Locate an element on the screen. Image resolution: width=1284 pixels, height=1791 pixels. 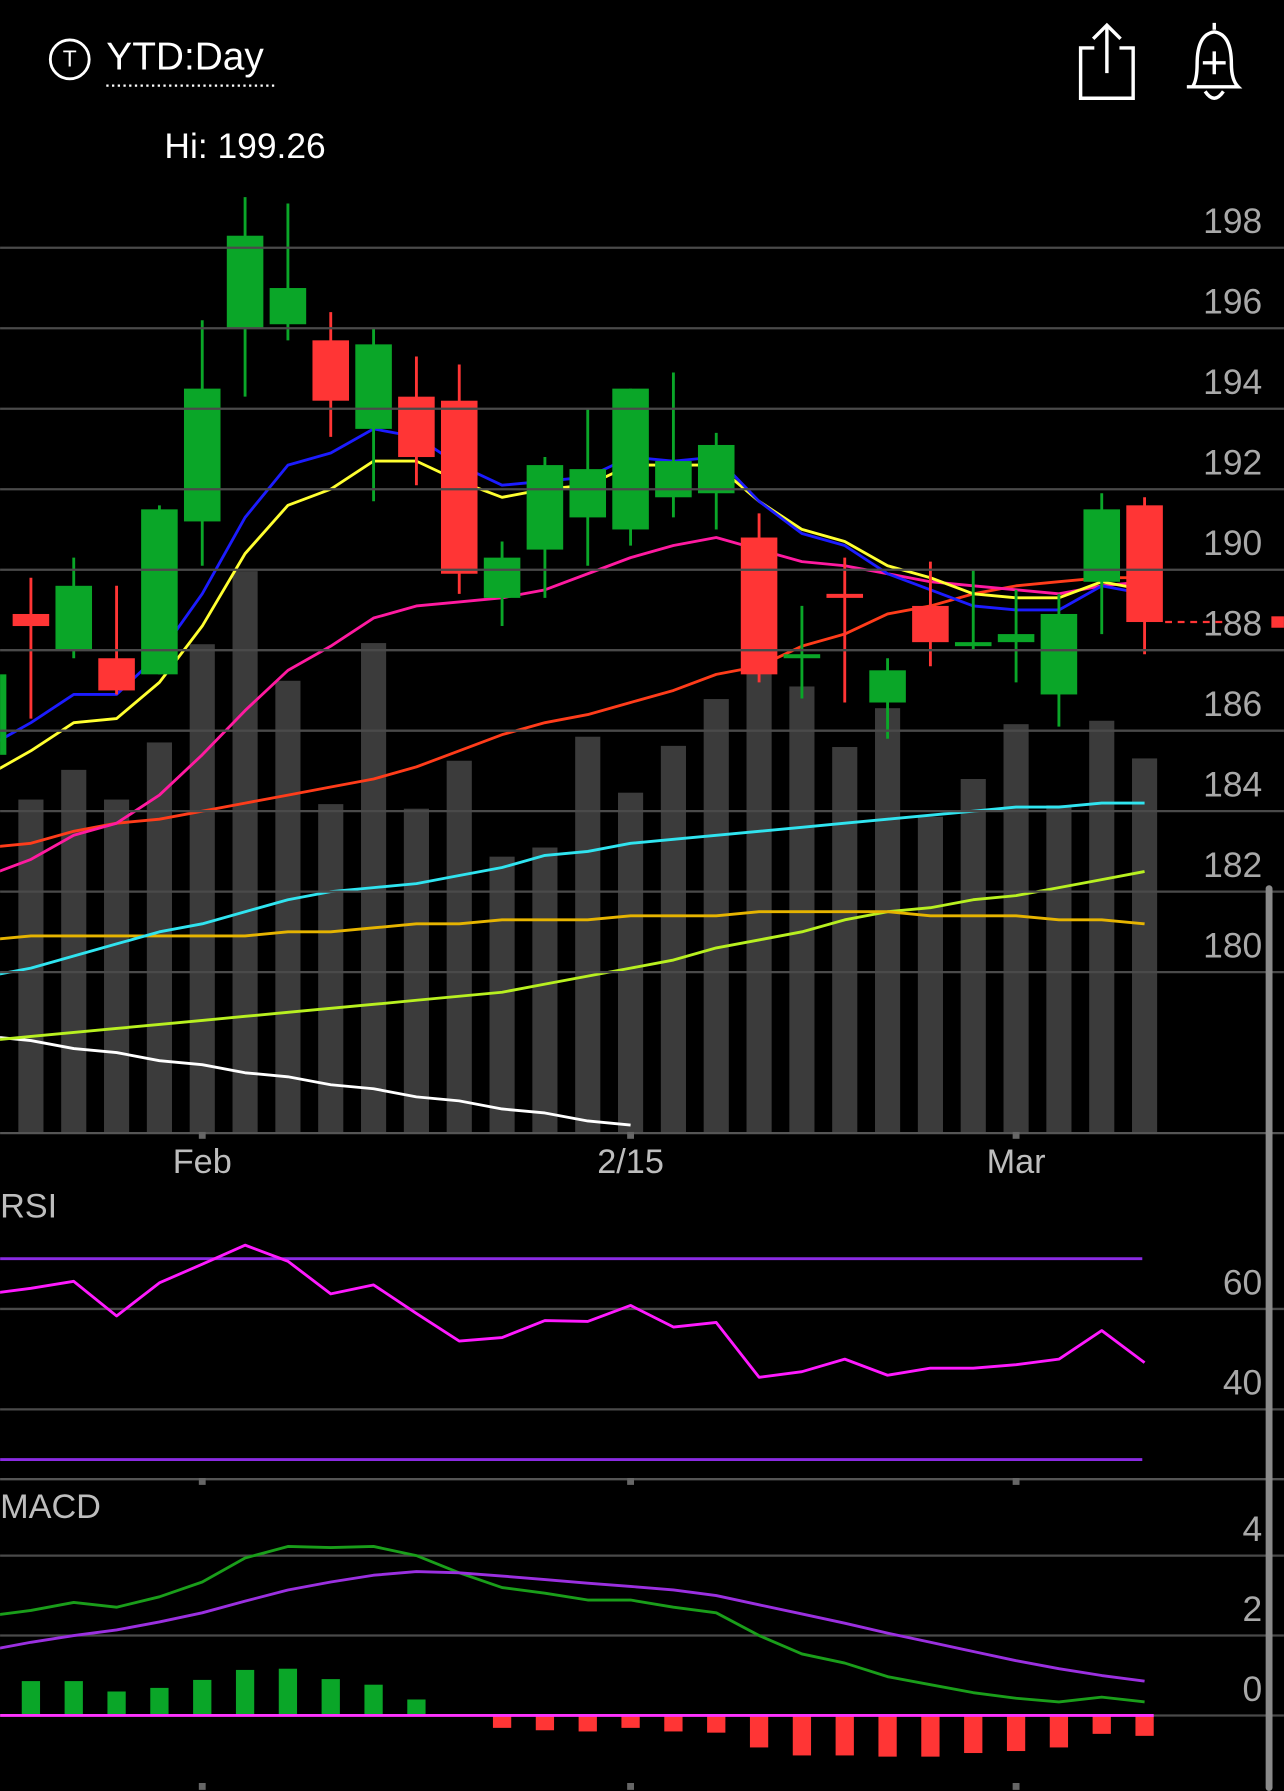
x-tick-label: Feb is located at coordinates (202, 1162).